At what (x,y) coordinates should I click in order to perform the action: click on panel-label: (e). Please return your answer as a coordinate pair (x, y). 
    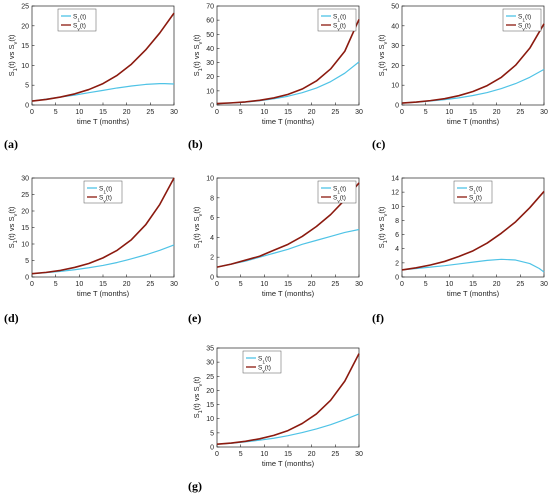
    Looking at the image, I should click on (195, 318).